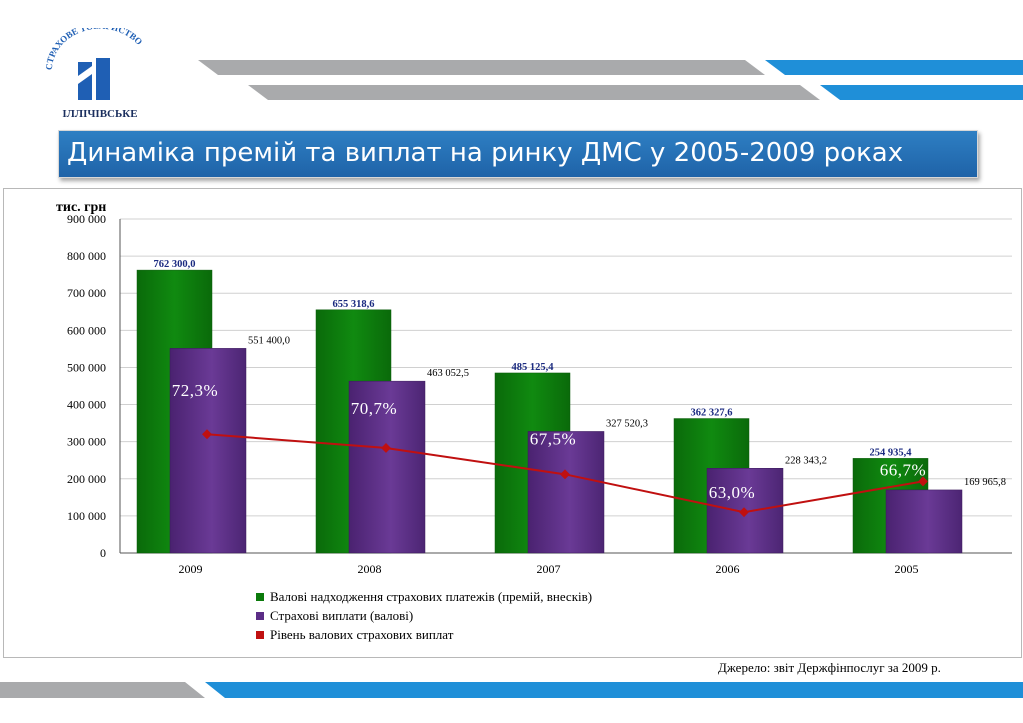 Image resolution: width=1023 pixels, height=723 pixels. Describe the element at coordinates (806, 460) in the screenshot. I see `label-payouts-2006: 228 343,2` at that location.